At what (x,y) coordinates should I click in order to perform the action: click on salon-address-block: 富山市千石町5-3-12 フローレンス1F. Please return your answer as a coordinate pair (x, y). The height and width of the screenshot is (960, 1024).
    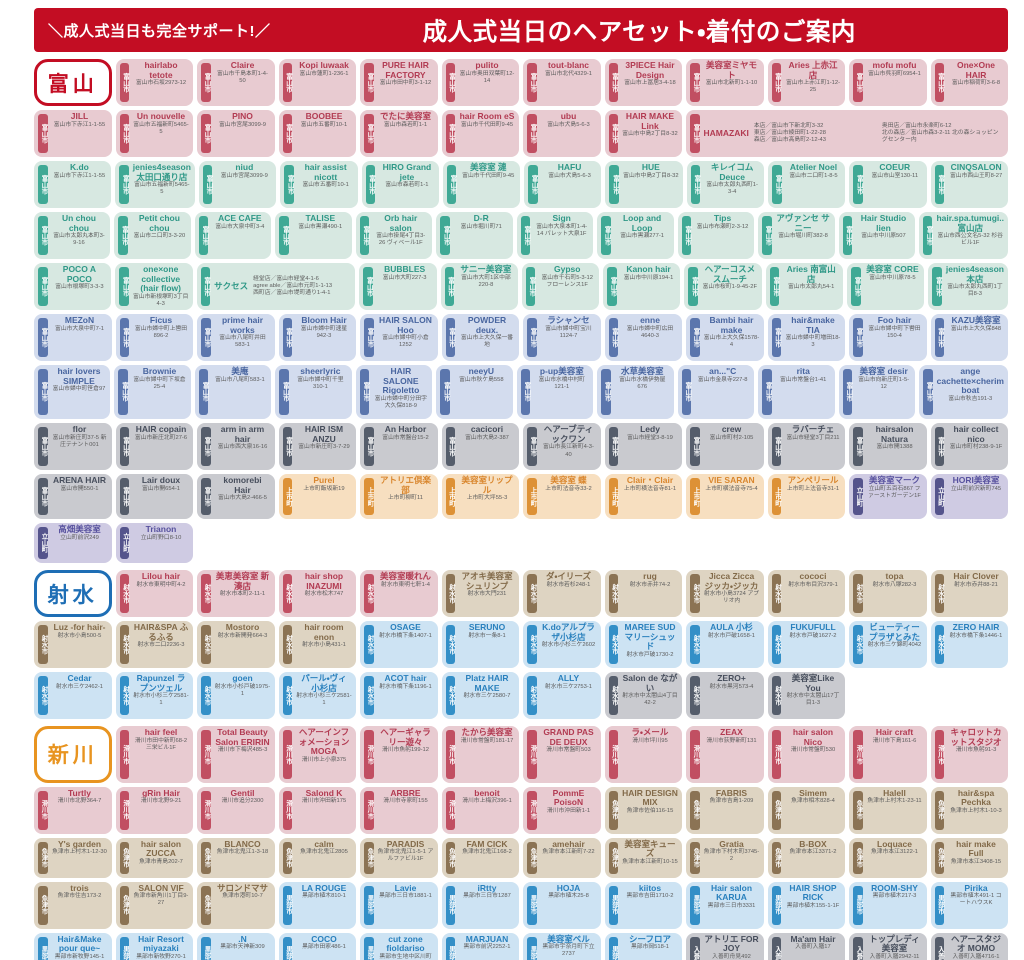
    Looking at the image, I should click on (567, 292).